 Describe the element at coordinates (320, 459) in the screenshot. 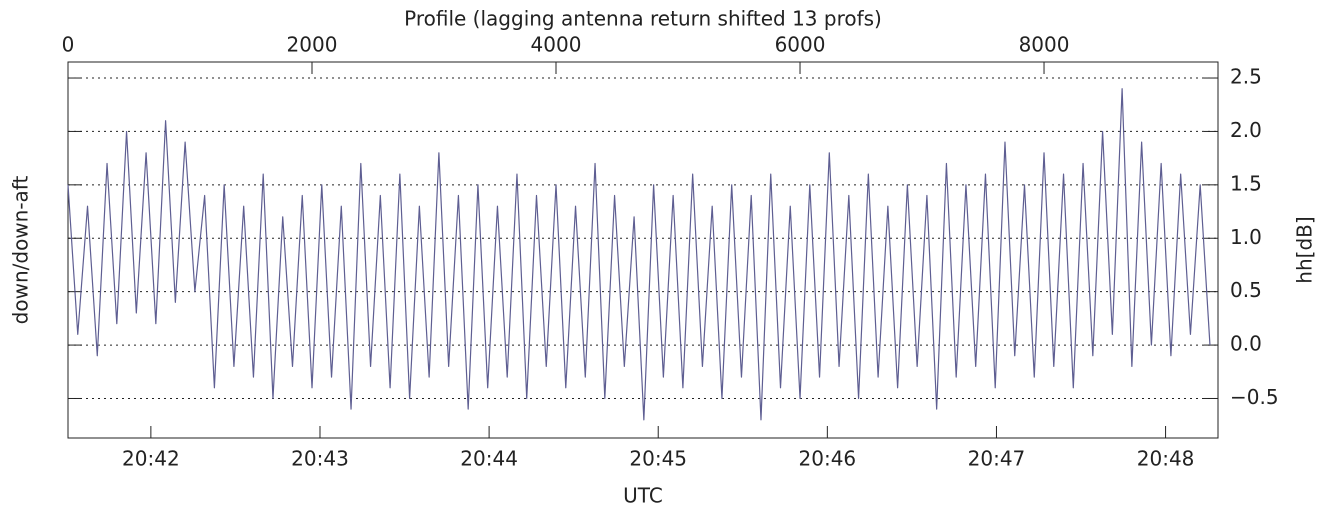

I see `x-tick-label: 20:43` at that location.